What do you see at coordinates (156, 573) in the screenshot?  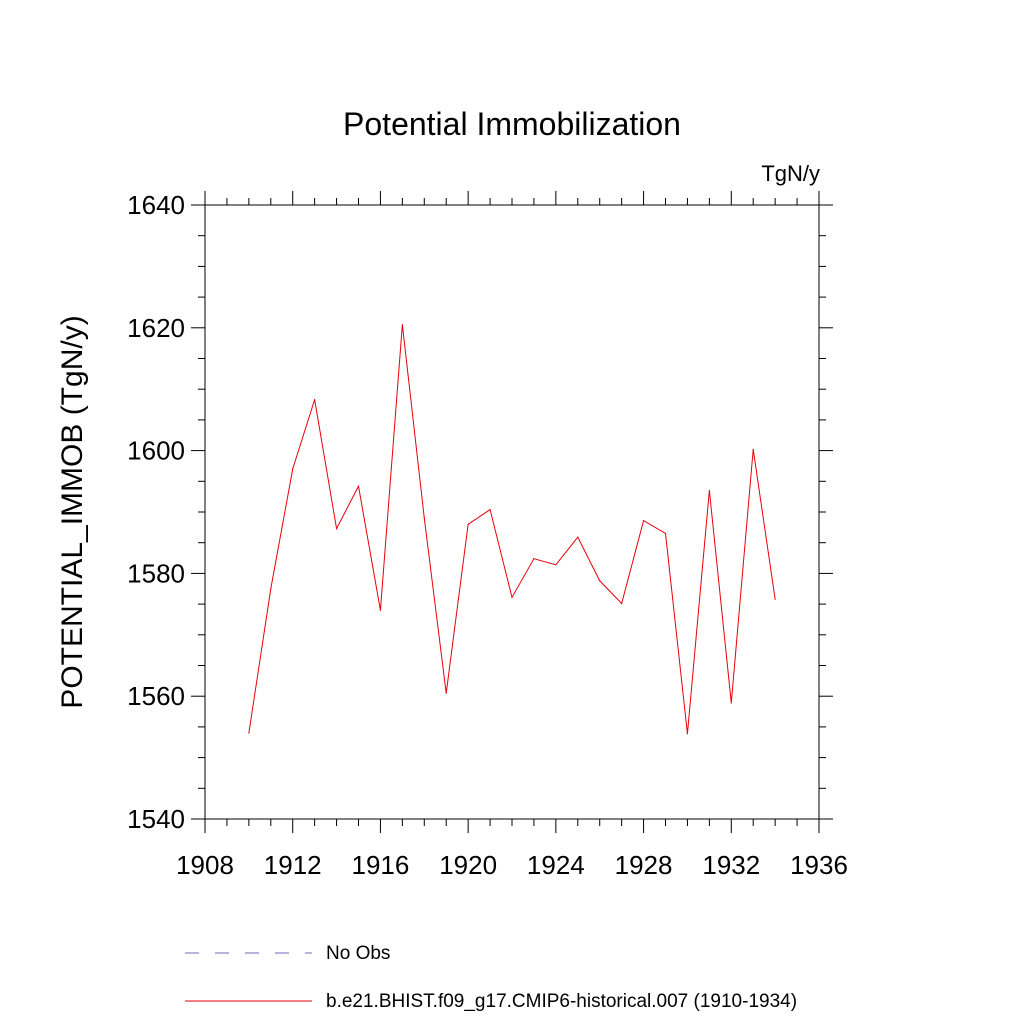 I see `y-tick-label: 1580` at bounding box center [156, 573].